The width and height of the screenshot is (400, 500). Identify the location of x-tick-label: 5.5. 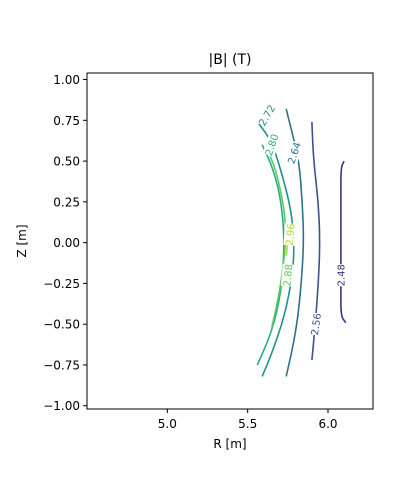
(247, 424).